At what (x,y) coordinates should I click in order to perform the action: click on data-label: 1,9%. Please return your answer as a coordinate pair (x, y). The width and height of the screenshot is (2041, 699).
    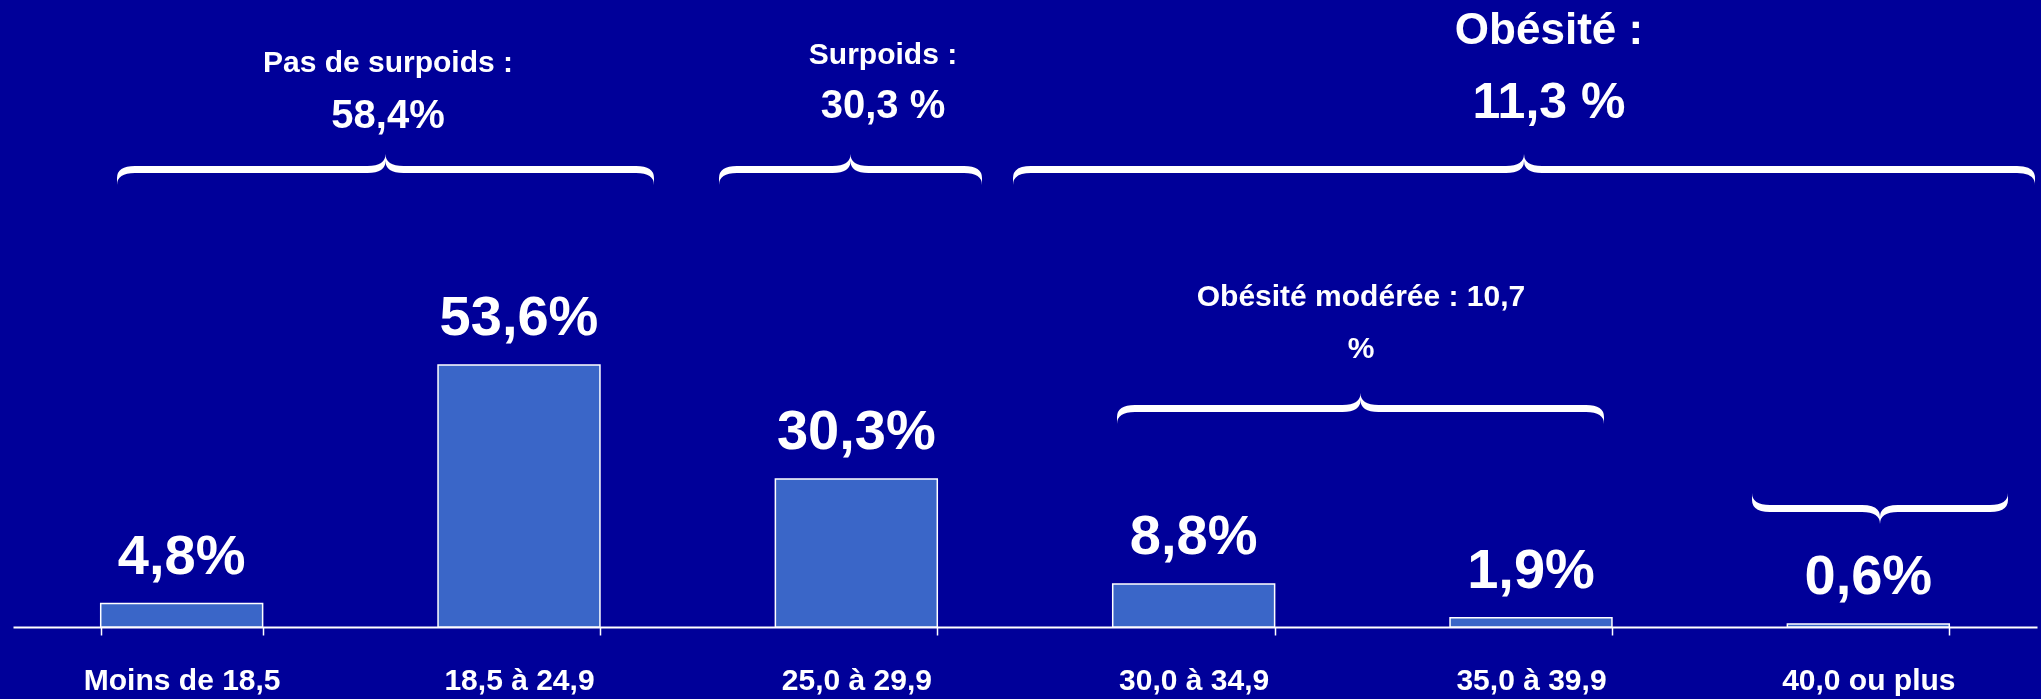
    Looking at the image, I should click on (1531, 568).